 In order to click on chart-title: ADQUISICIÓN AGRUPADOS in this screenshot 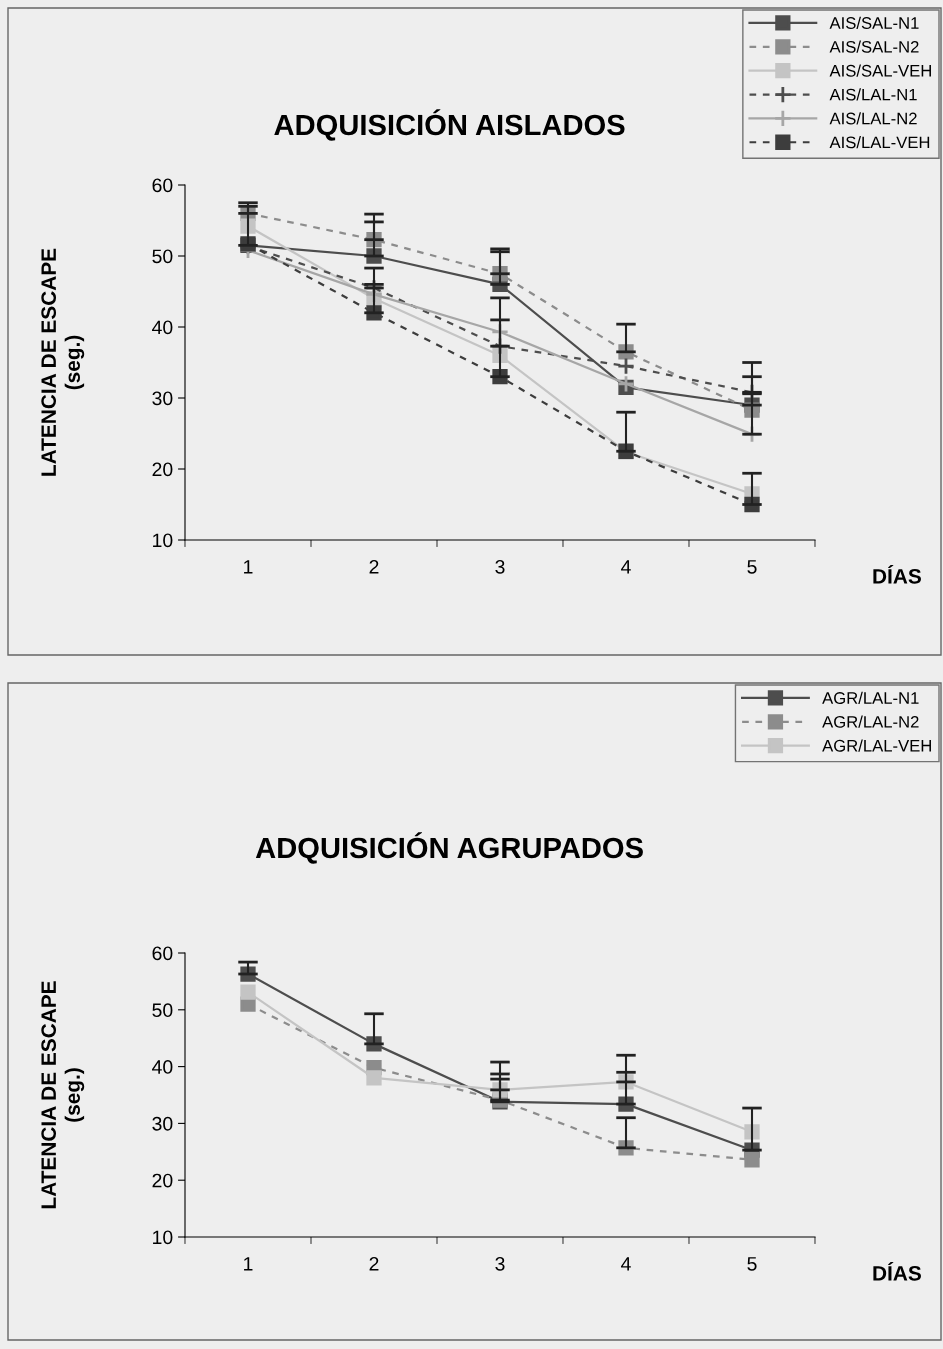, I will do `click(449, 848)`.